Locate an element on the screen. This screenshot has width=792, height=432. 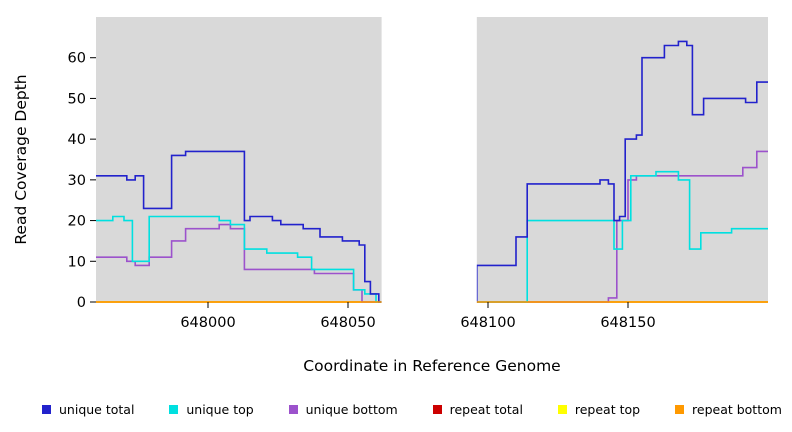
legend-label: repeat top is located at coordinates (607, 409).